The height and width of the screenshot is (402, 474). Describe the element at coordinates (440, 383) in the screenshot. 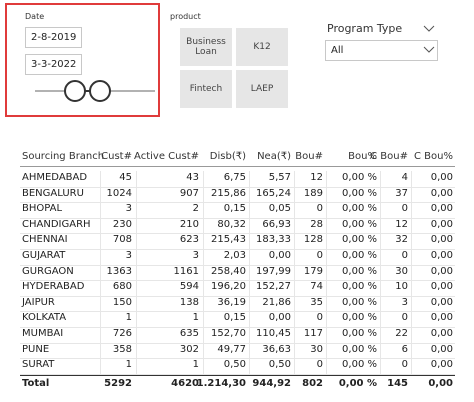

I see `total-cell: 0,00` at that location.